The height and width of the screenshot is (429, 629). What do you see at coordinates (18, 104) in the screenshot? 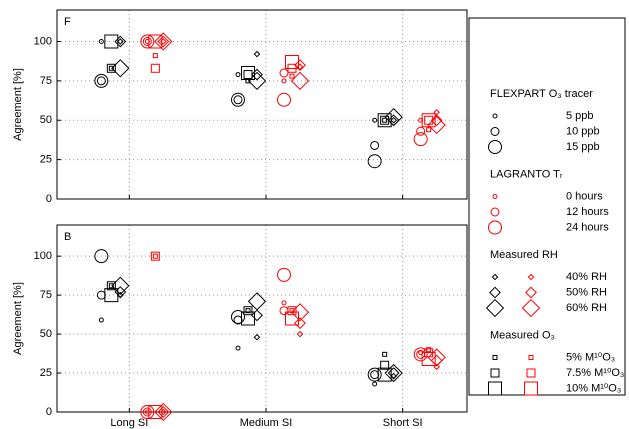
I see `y-axis-label: Agreement [%]` at bounding box center [18, 104].